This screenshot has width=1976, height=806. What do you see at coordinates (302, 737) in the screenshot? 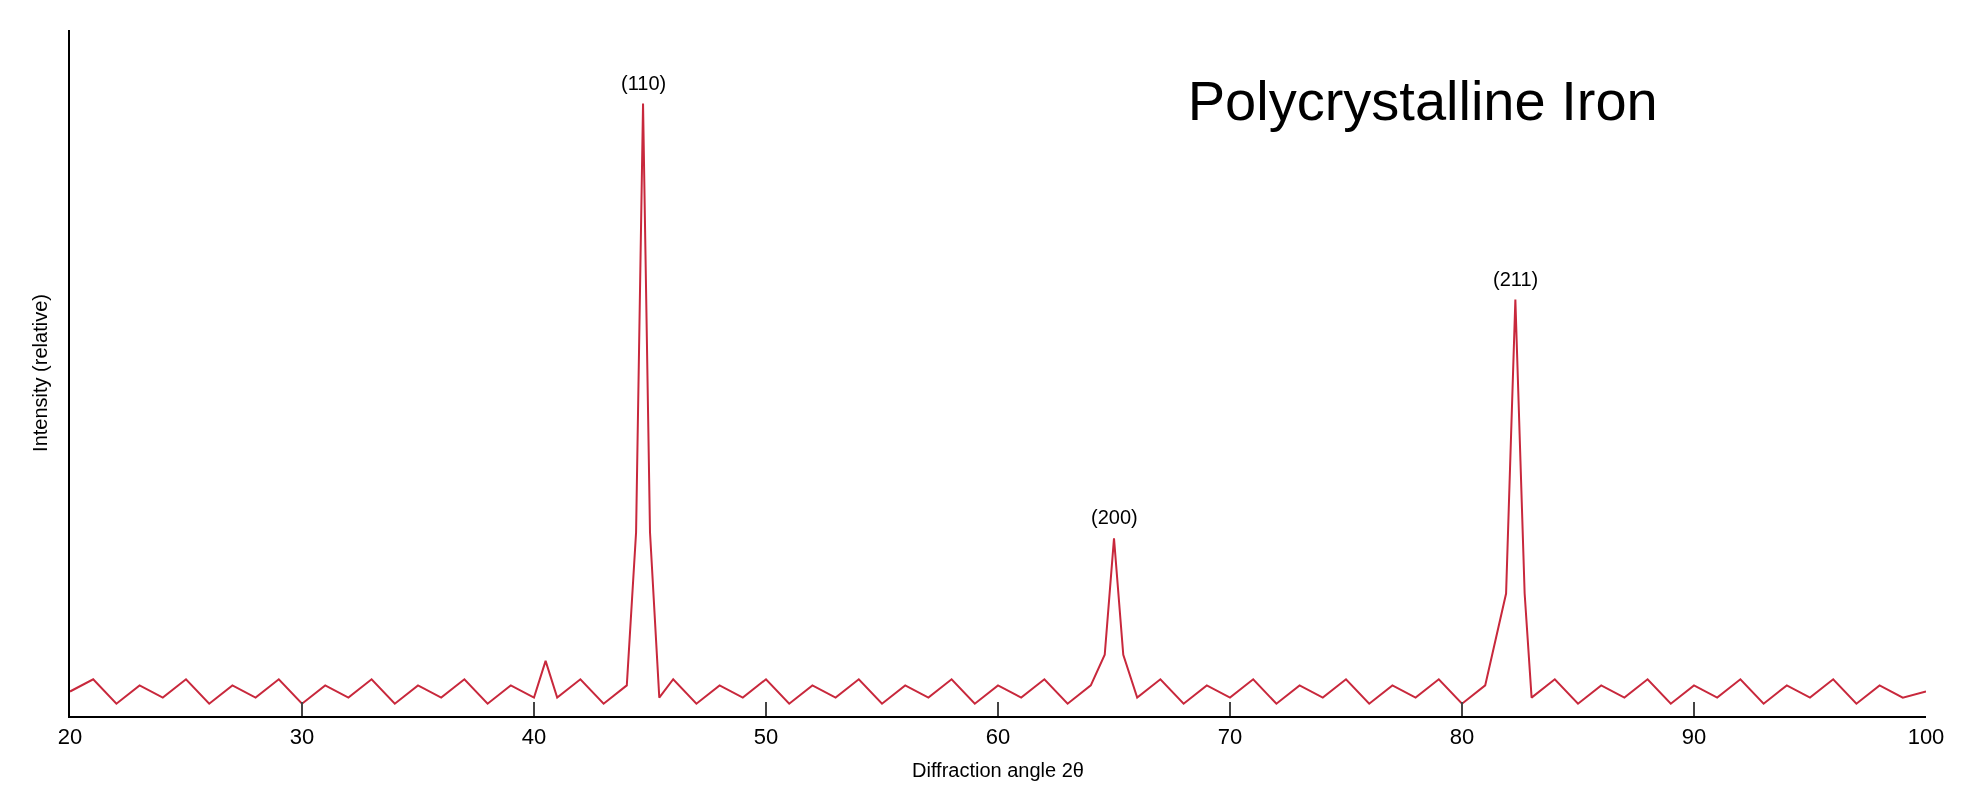
I see `x-tick-label: 30` at bounding box center [302, 737].